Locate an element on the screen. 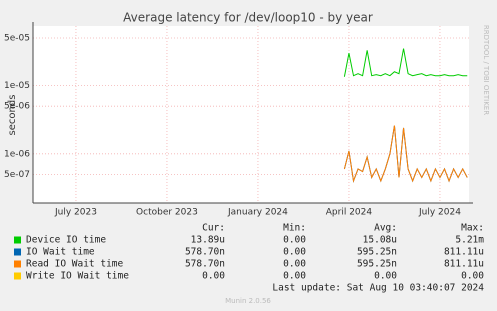 The image size is (497, 311). legend-label: IO Wait time is located at coordinates (60, 252).